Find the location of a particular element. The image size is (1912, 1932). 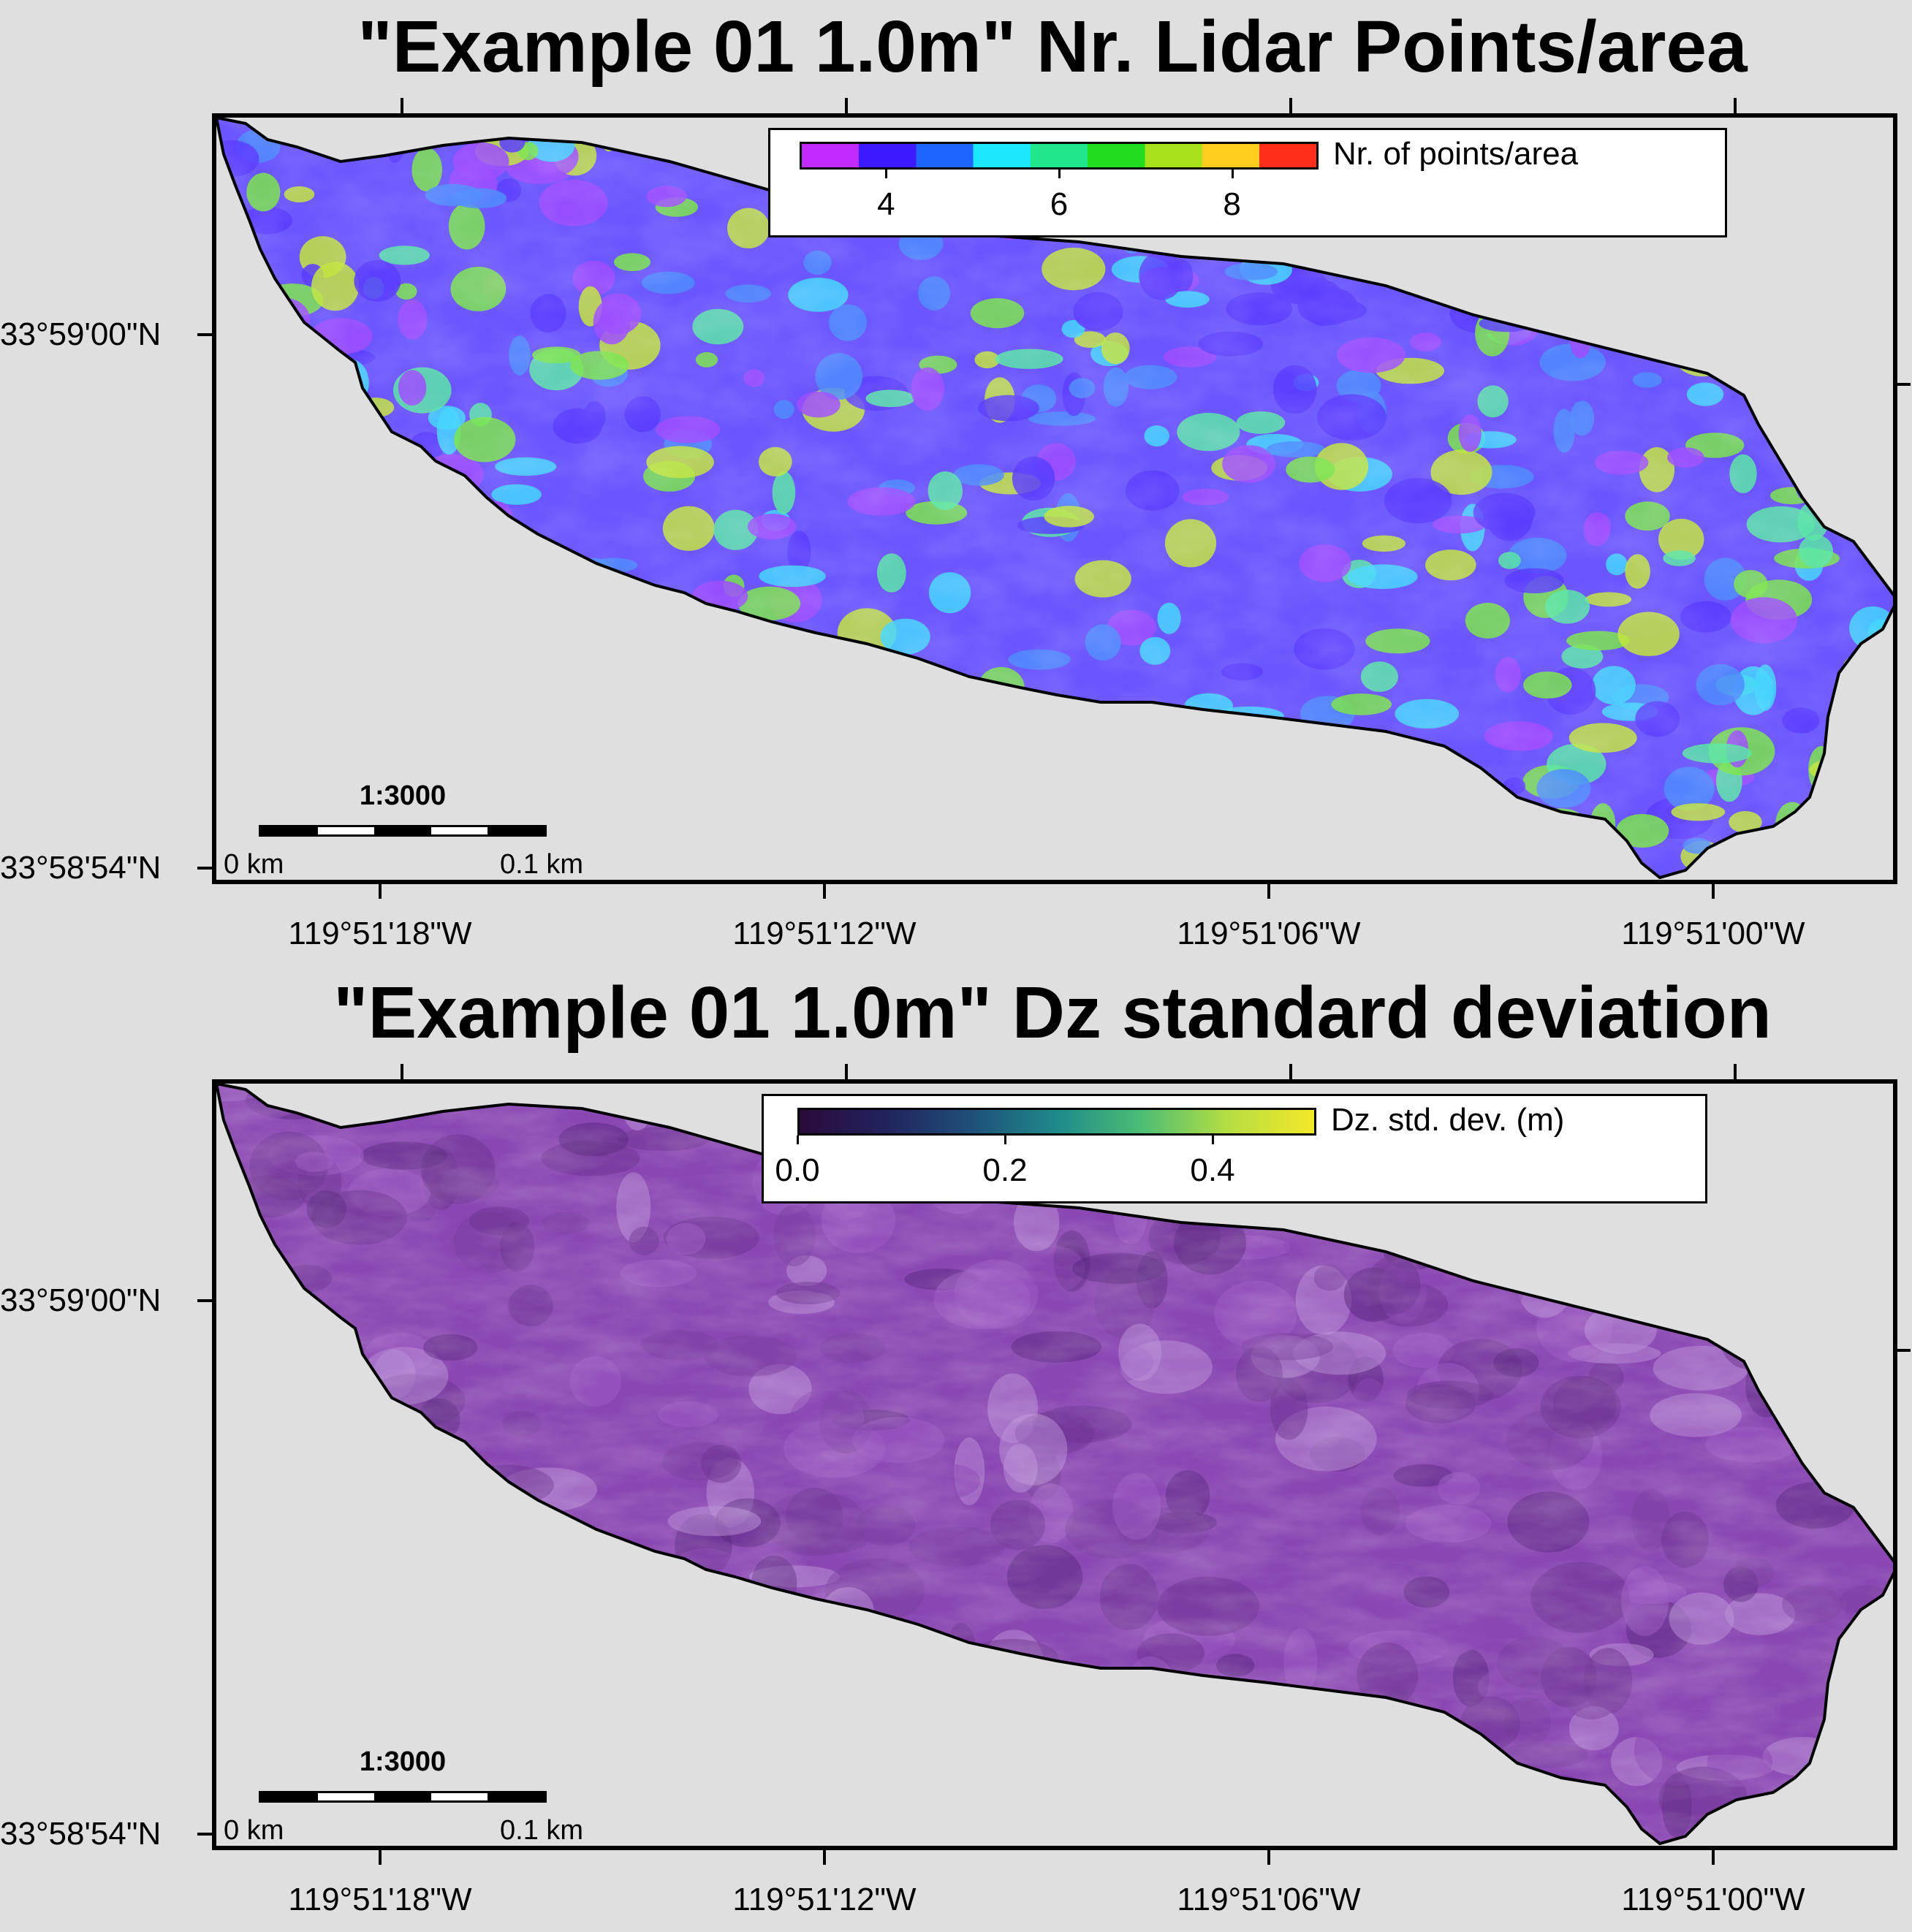

lat-label: 33°58'54"N is located at coordinates (81, 868).